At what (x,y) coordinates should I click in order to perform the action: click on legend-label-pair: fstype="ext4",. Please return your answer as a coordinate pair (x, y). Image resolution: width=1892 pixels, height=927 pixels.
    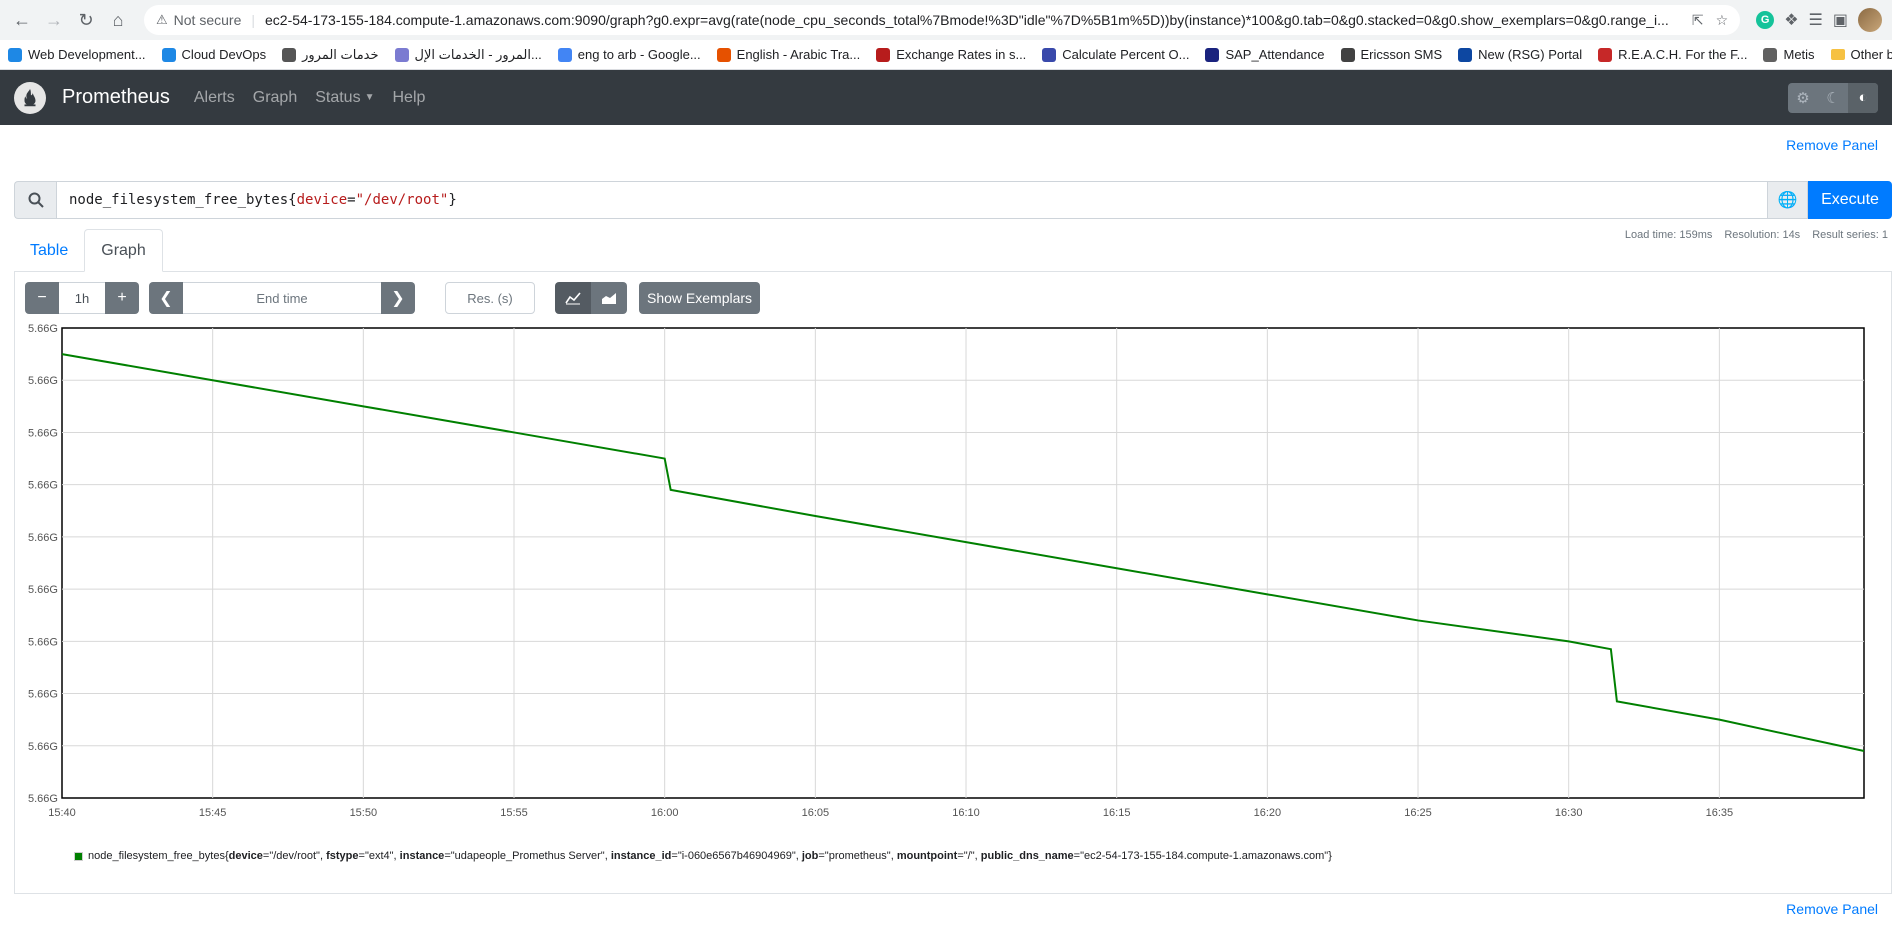
    Looking at the image, I should click on (363, 856).